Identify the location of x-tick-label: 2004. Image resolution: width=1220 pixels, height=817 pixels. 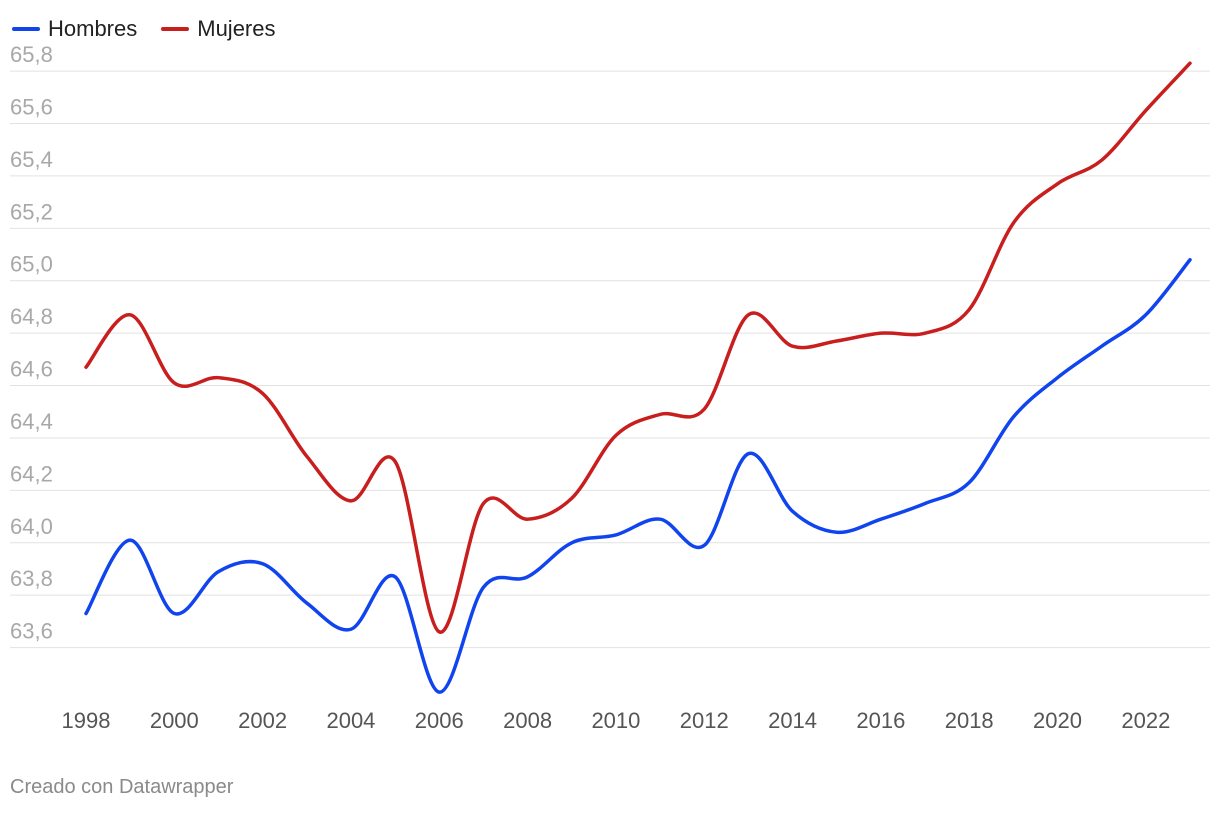
(350, 720).